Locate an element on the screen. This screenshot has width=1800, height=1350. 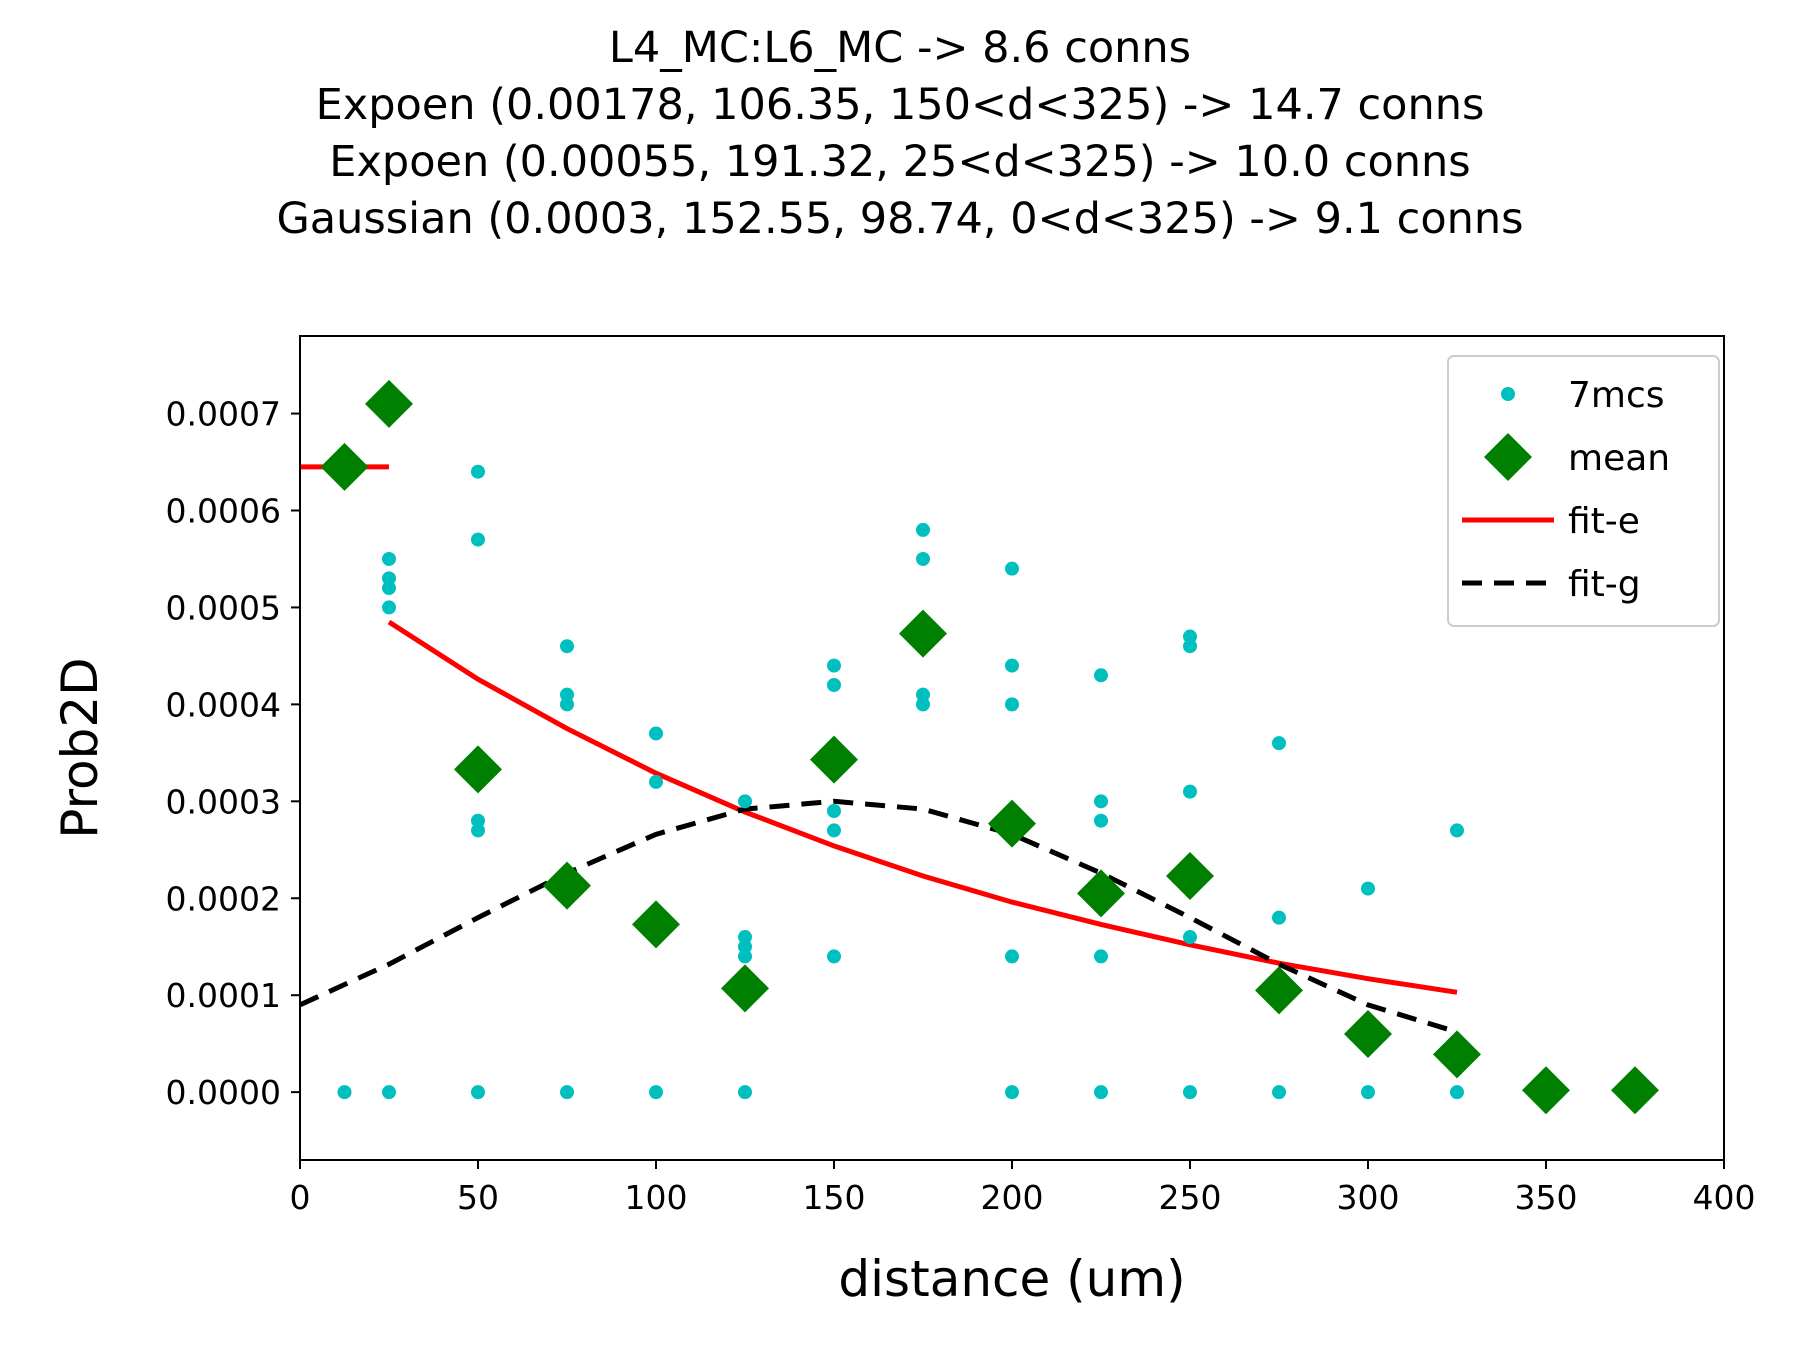
title-line-1: L4_MC:L6_MC -> 8.6 conns is located at coordinates (900, 48).